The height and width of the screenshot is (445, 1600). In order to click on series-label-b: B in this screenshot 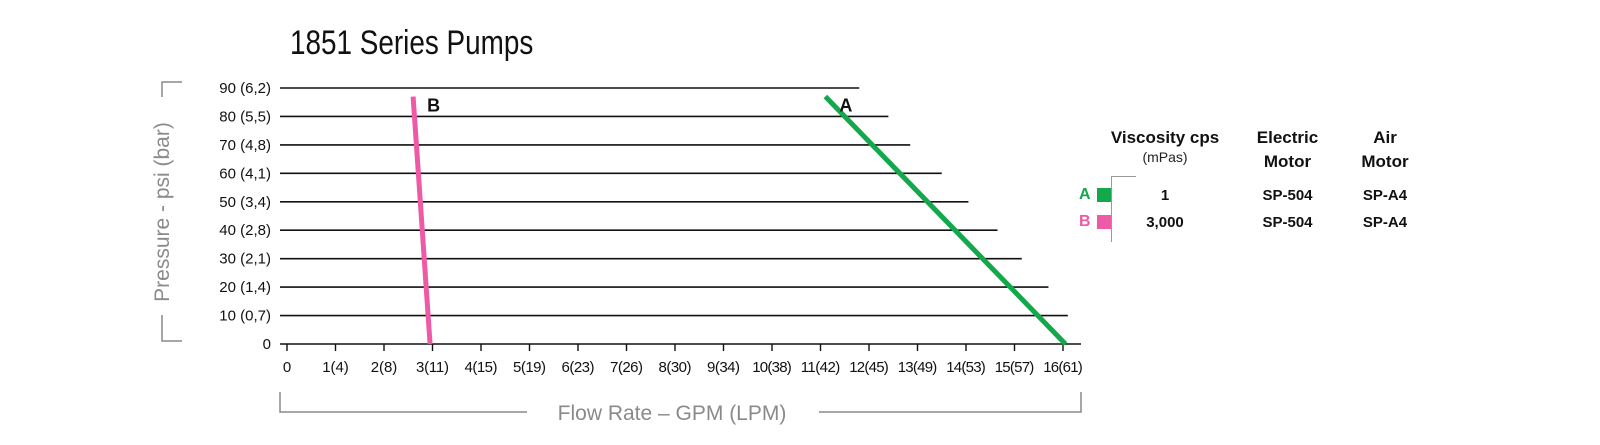, I will do `click(433, 106)`.